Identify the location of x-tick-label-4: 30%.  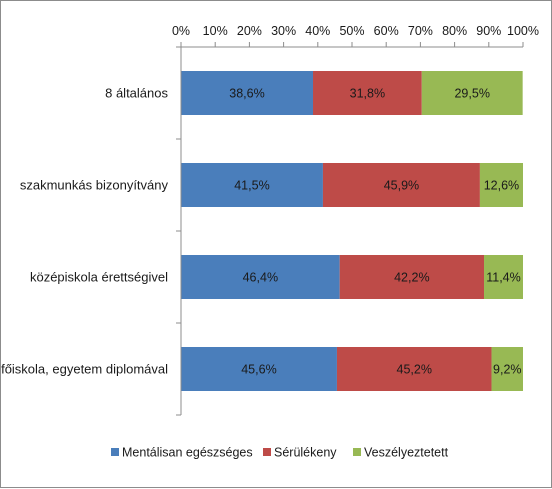
(283, 31).